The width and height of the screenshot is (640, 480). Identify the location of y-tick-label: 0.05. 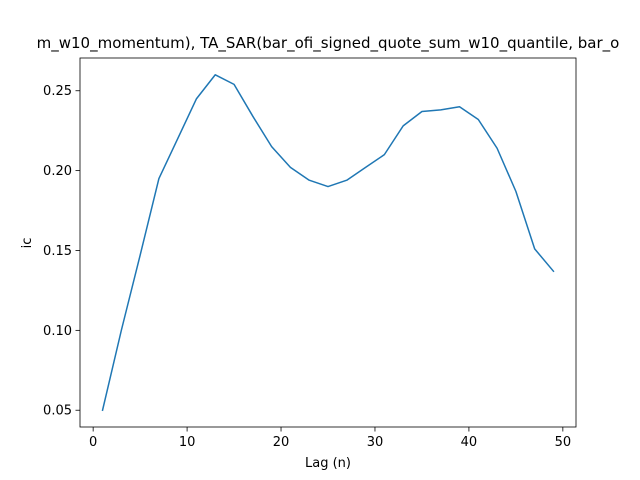
(57, 411).